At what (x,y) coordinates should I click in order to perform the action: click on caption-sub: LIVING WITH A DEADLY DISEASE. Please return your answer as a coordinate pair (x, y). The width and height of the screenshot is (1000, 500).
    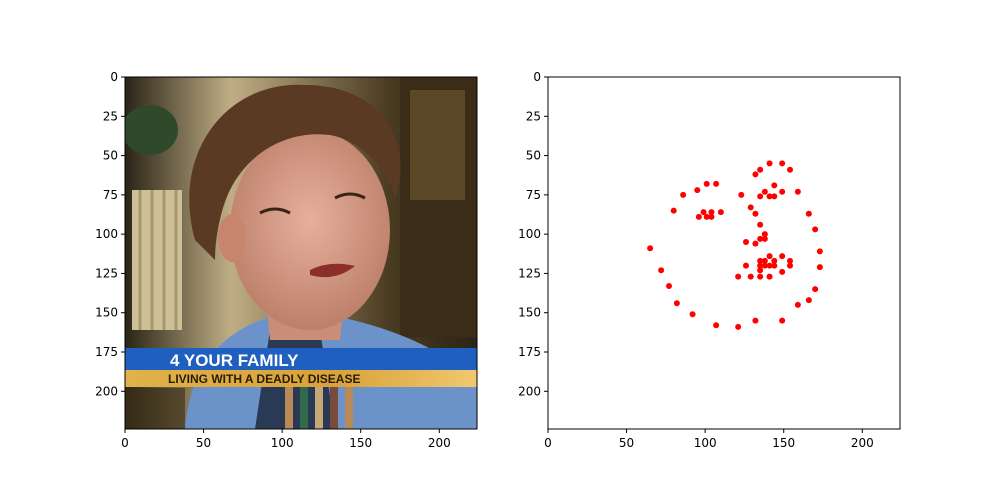
    Looking at the image, I should click on (264, 379).